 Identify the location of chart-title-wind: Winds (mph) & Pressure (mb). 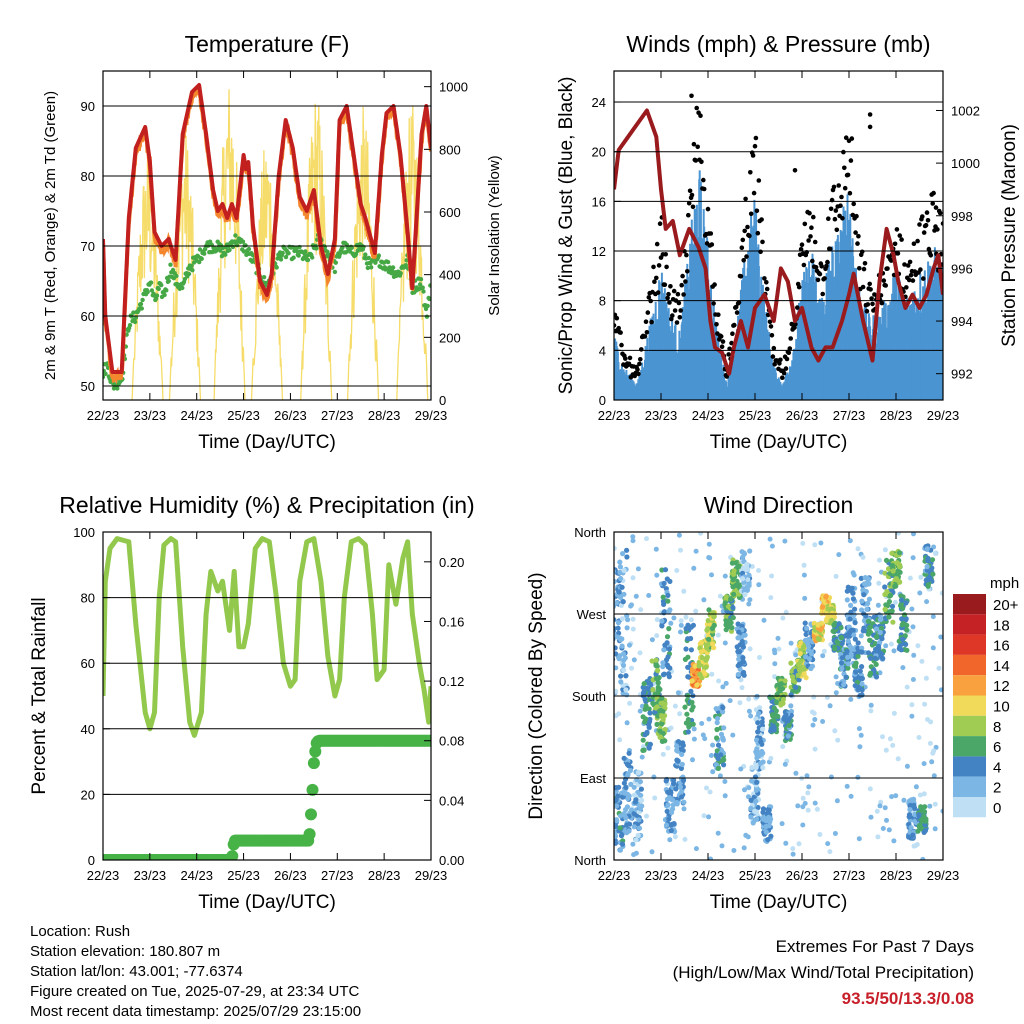
(778, 44).